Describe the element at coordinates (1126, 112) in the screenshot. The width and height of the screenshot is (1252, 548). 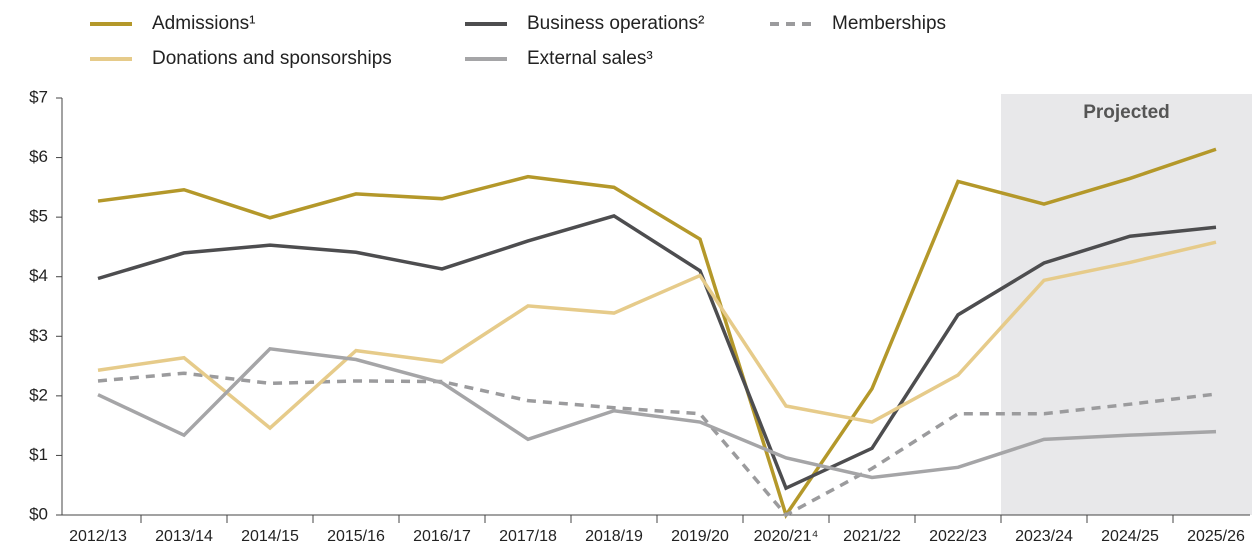
I see `annotation: Projected` at that location.